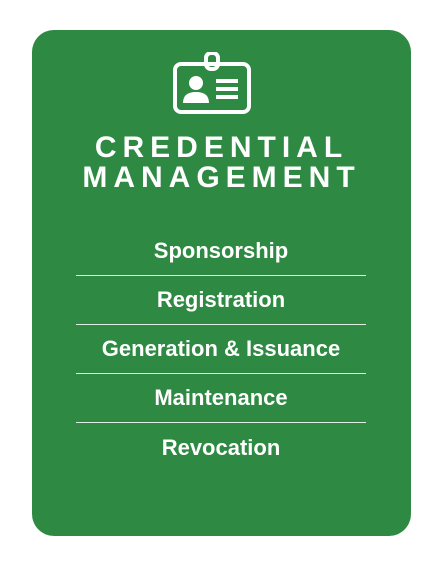 The width and height of the screenshot is (444, 566). I want to click on list-item-generation-issuance: Generation & Issuance, so click(221, 349).